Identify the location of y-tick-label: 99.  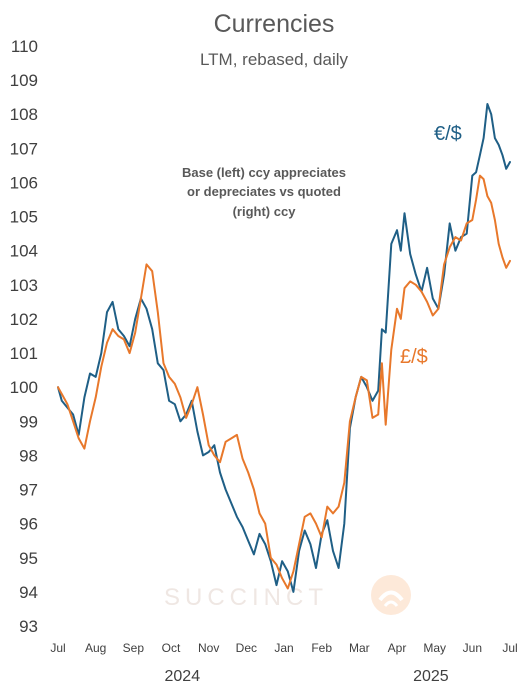
(28, 421).